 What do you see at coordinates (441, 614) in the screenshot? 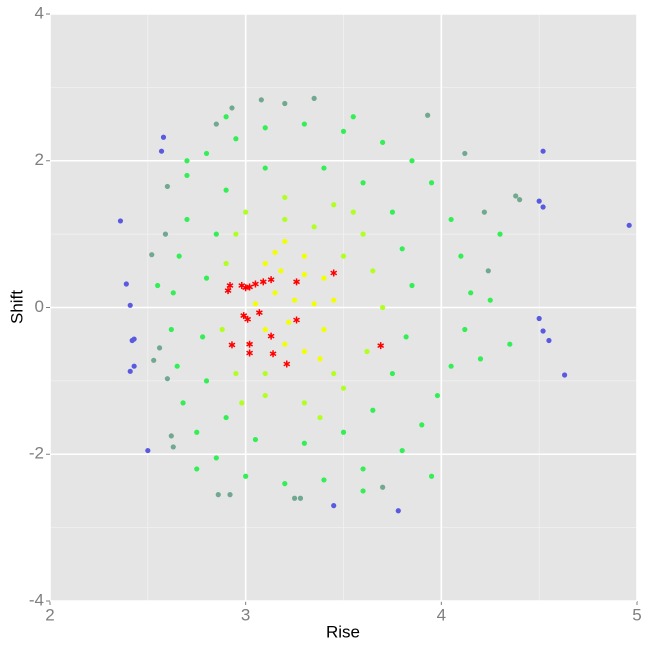
I see `x-tick-label: 4` at bounding box center [441, 614].